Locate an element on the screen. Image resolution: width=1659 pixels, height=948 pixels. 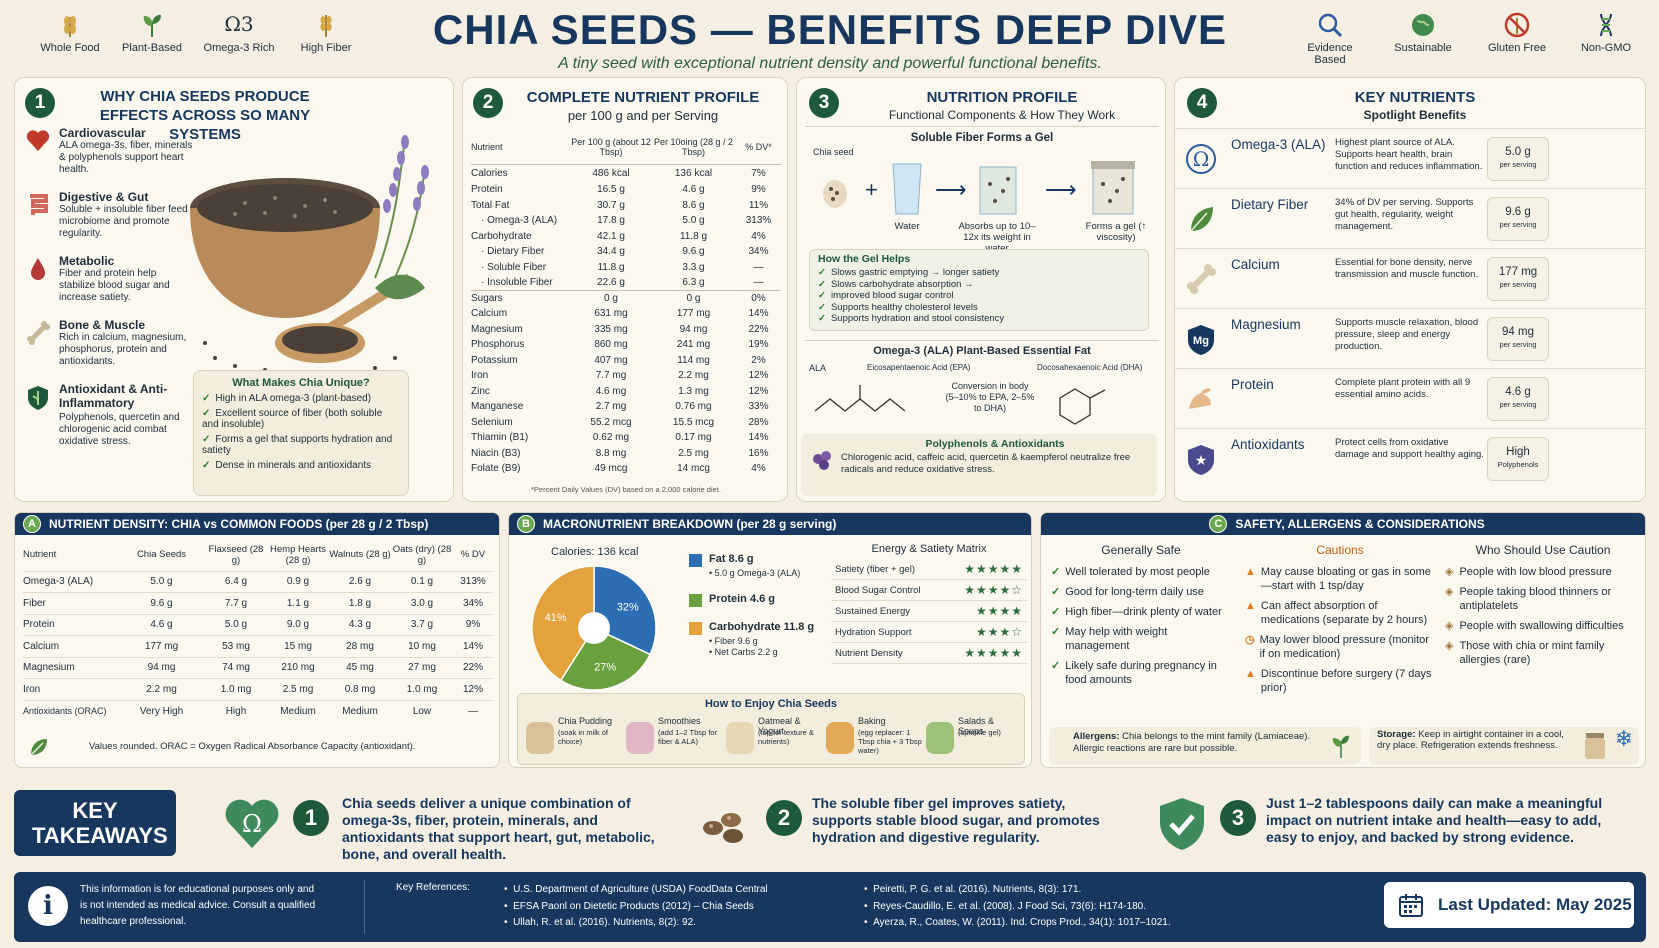
section-number: 3 is located at coordinates (824, 103).